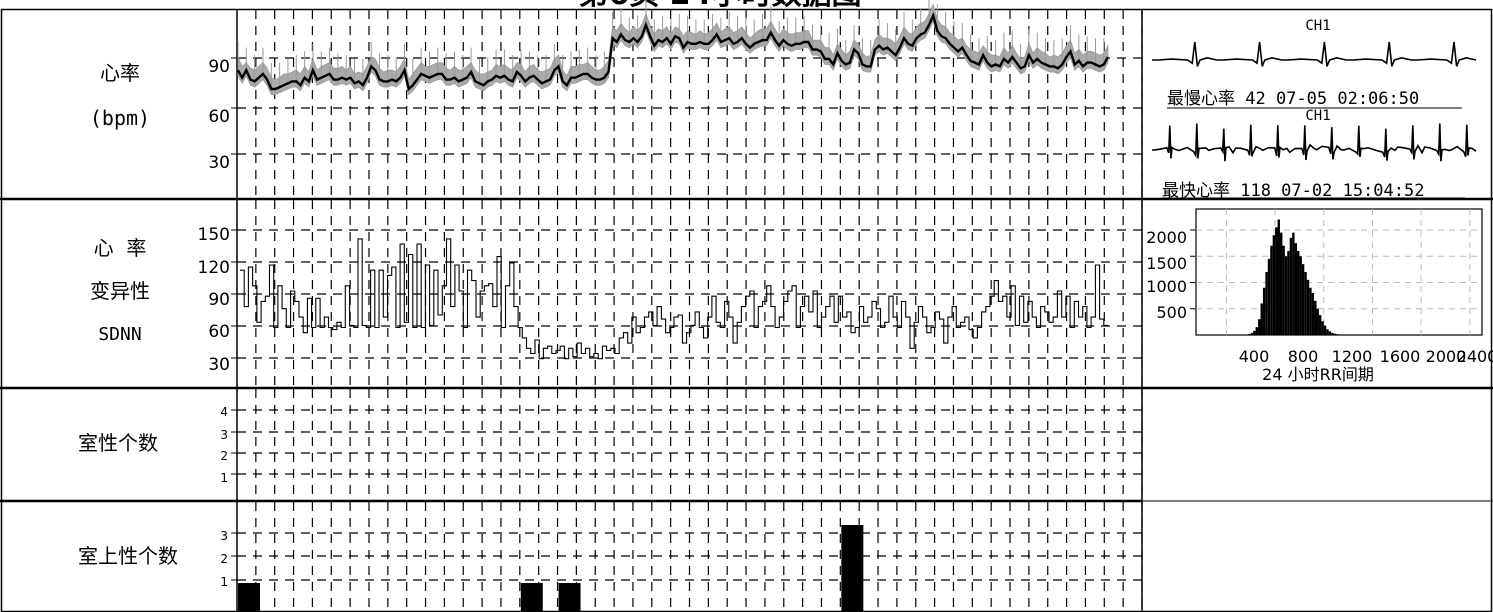 This screenshot has width=1493, height=612. What do you see at coordinates (219, 300) in the screenshot?
I see `hrv-tick-label: 90` at bounding box center [219, 300].